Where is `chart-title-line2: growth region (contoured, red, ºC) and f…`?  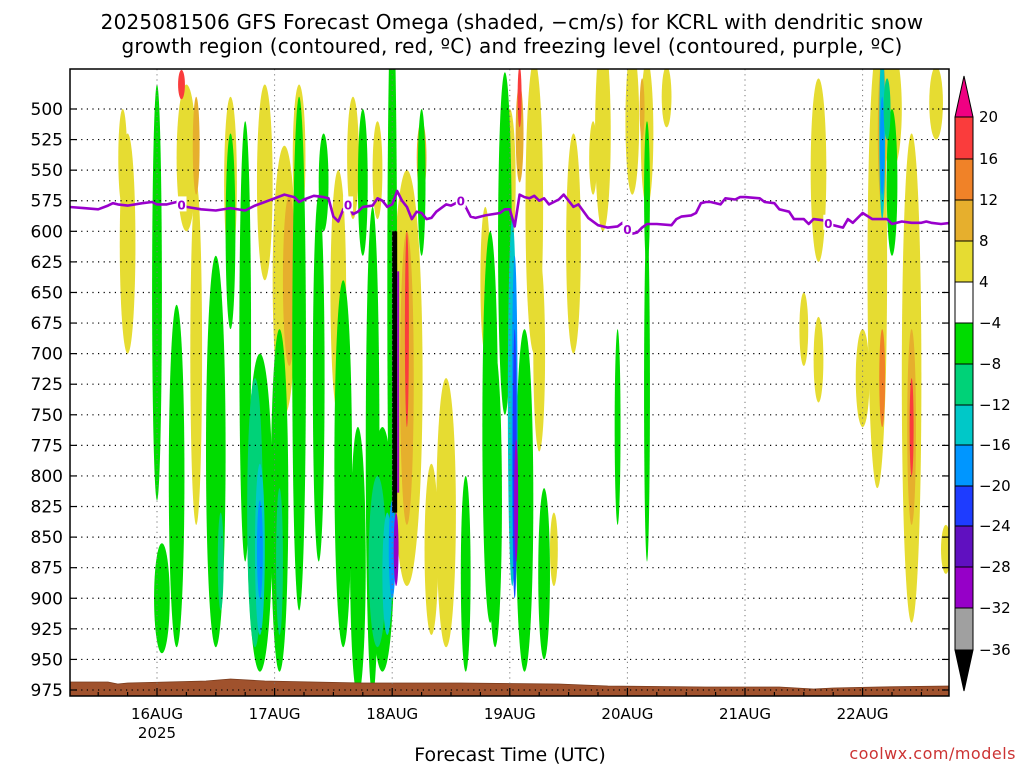 chart-title-line2: growth region (contoured, red, ºC) and f… is located at coordinates (512, 46).